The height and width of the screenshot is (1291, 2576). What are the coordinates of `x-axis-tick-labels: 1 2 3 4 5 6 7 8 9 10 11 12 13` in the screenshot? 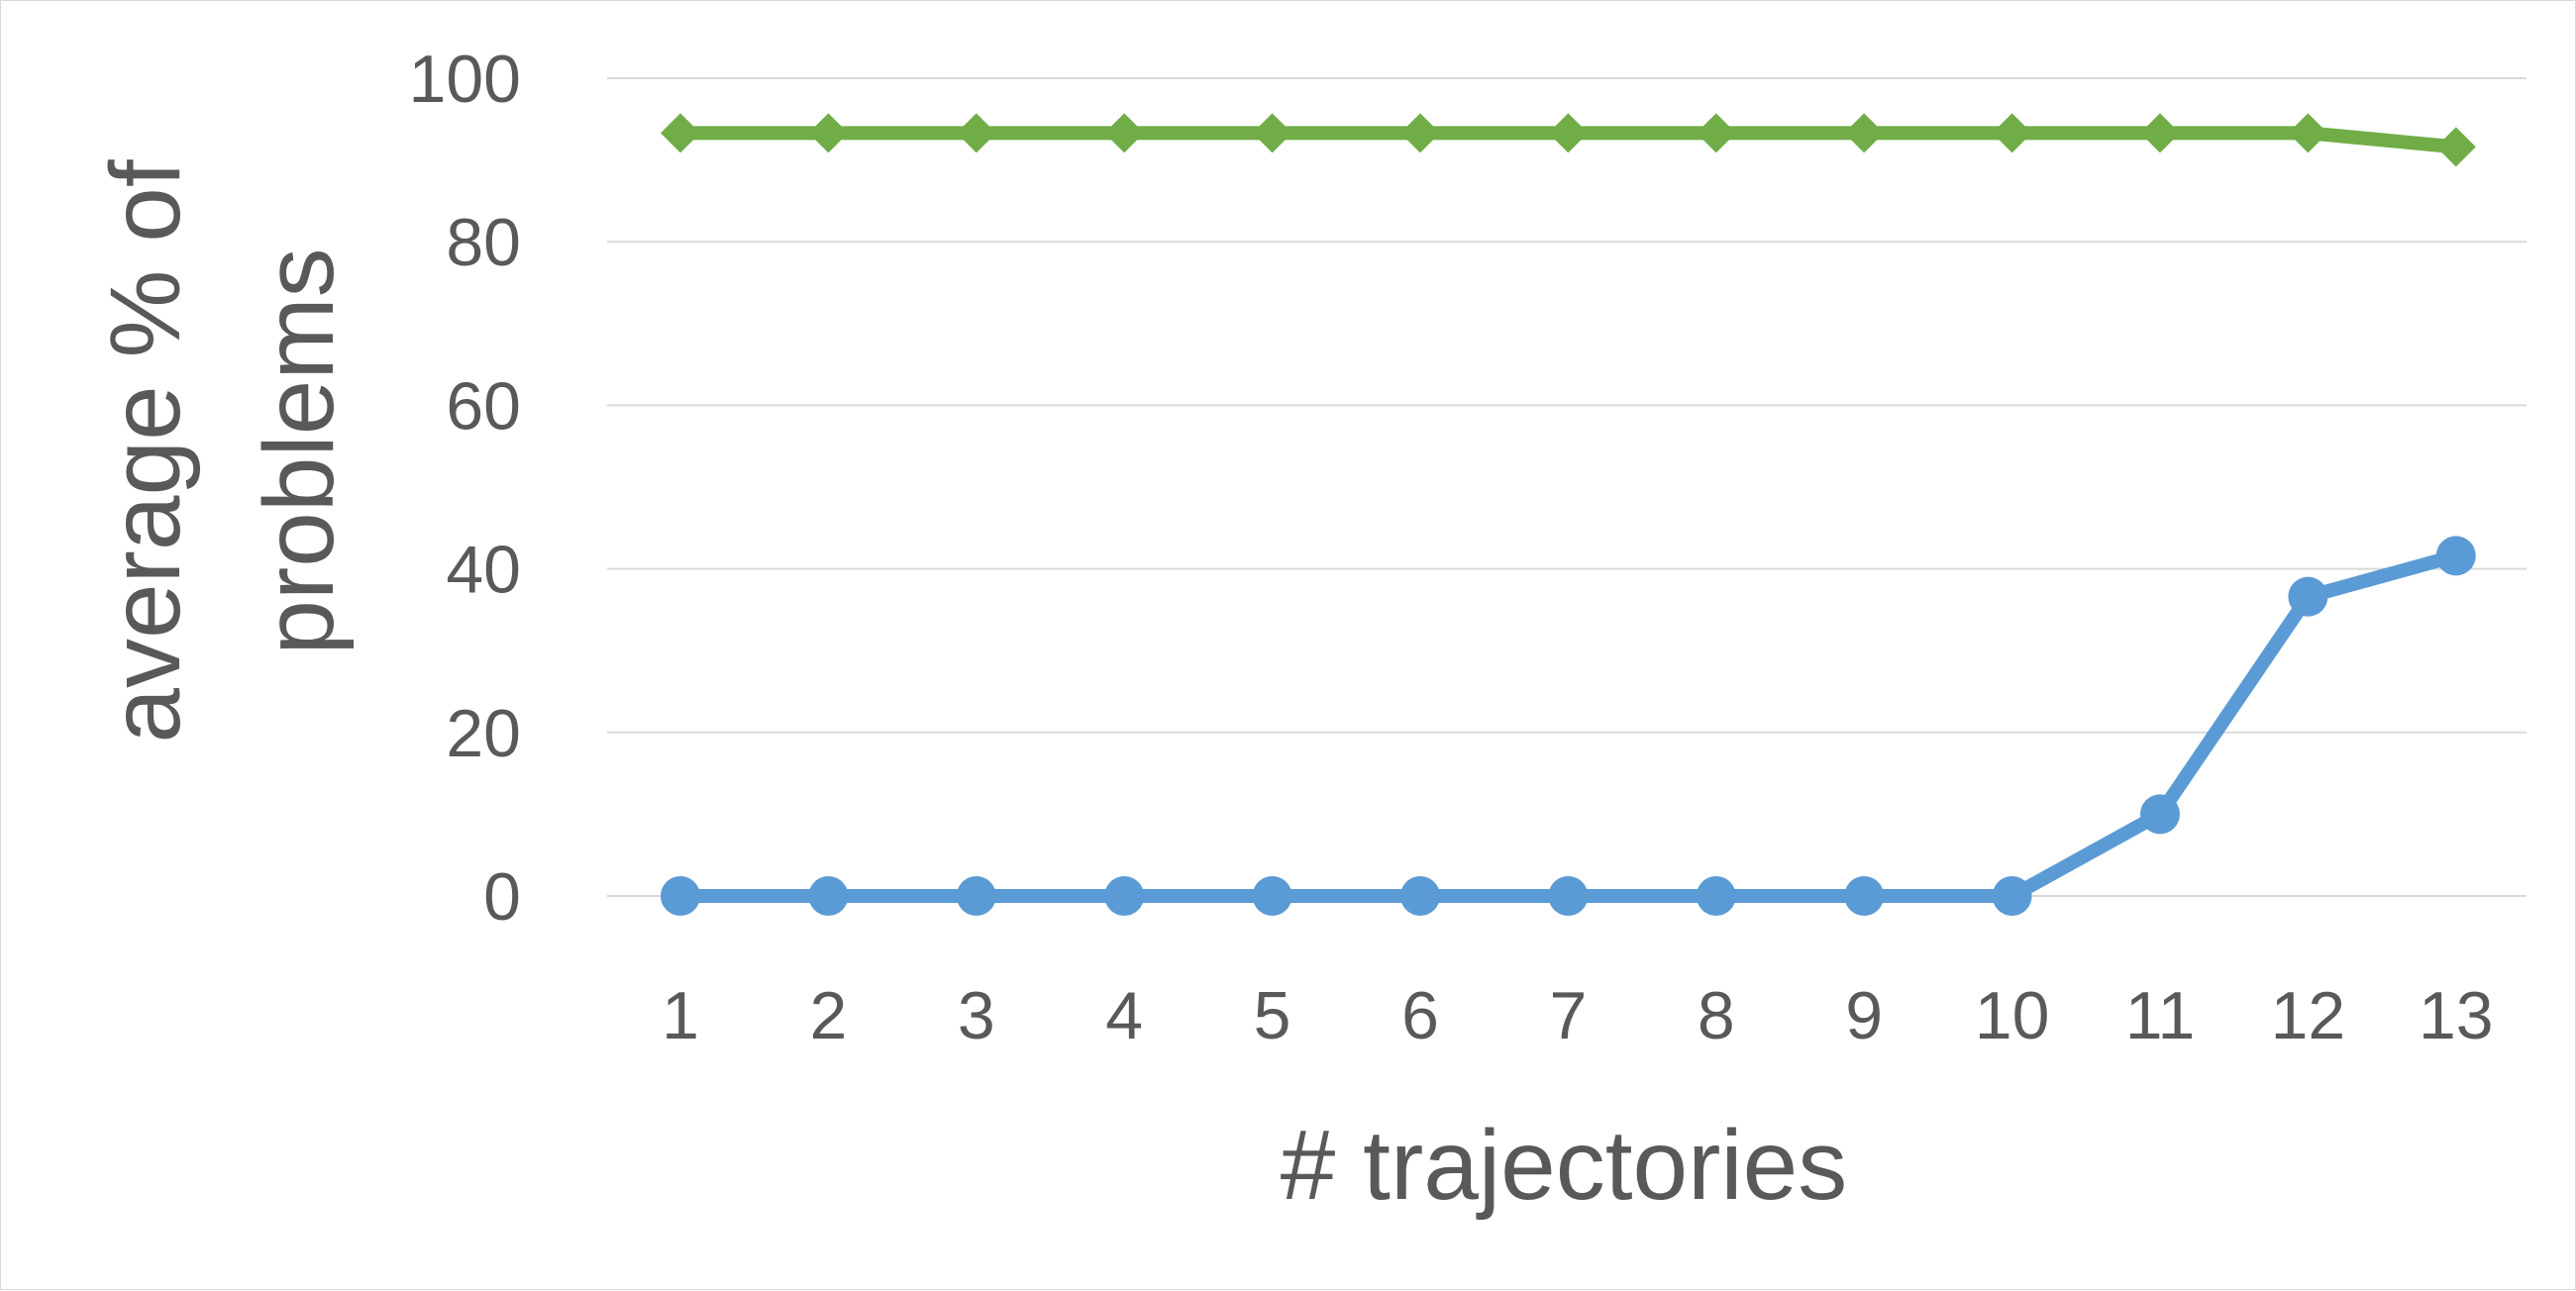 It's located at (1578, 1016).